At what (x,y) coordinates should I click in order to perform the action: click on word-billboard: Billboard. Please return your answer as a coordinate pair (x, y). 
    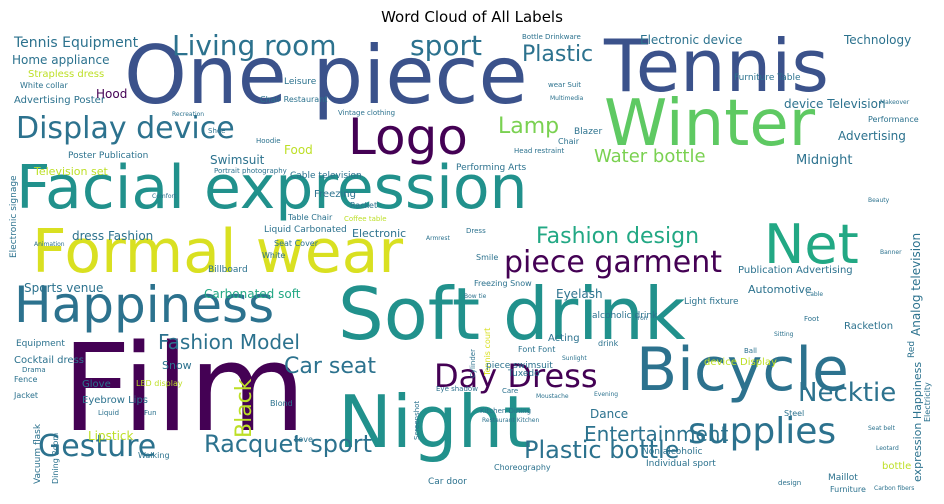
    Looking at the image, I should click on (228, 270).